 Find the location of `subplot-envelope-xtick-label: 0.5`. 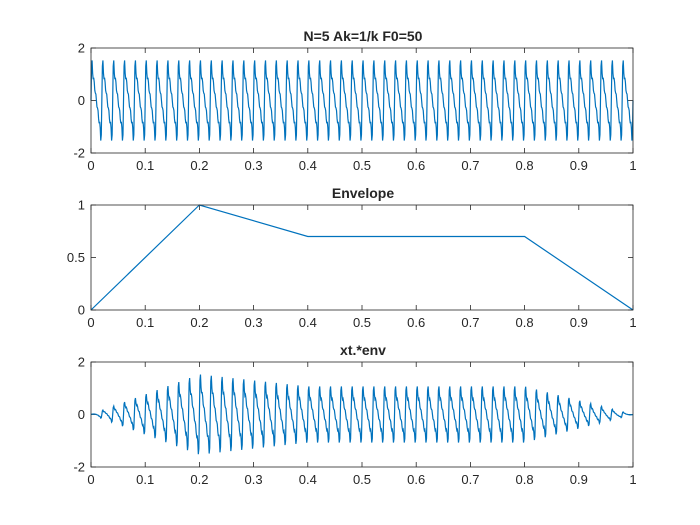

subplot-envelope-xtick-label: 0.5 is located at coordinates (362, 322).